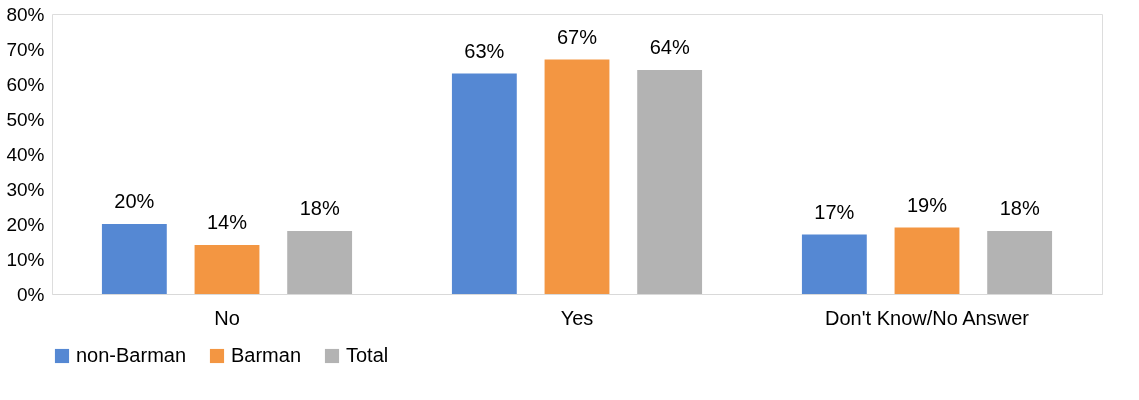 This screenshot has height=400, width=1139. What do you see at coordinates (25, 259) in the screenshot?
I see `y-tick-label: 10%` at bounding box center [25, 259].